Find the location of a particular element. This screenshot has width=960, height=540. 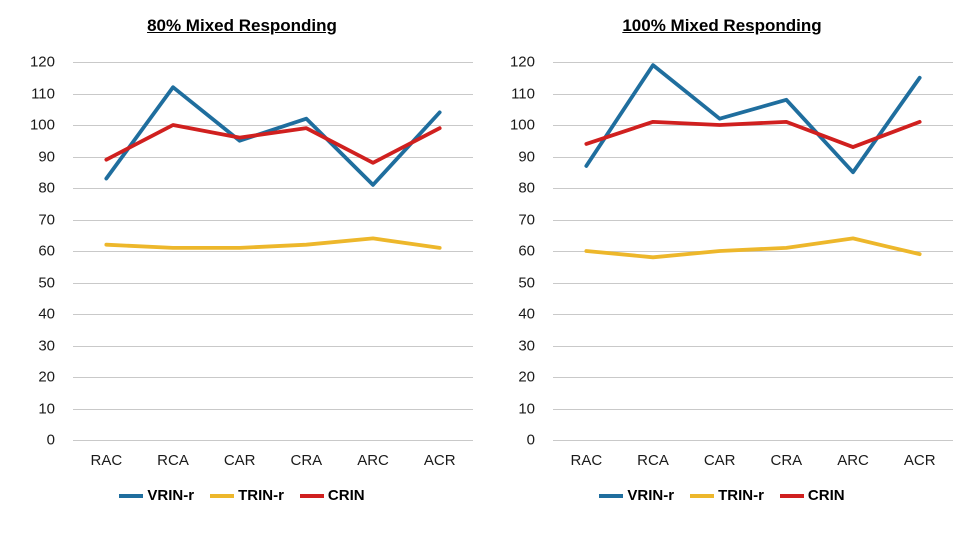

chart-title: 80% Mixed Responding is located at coordinates (242, 25).